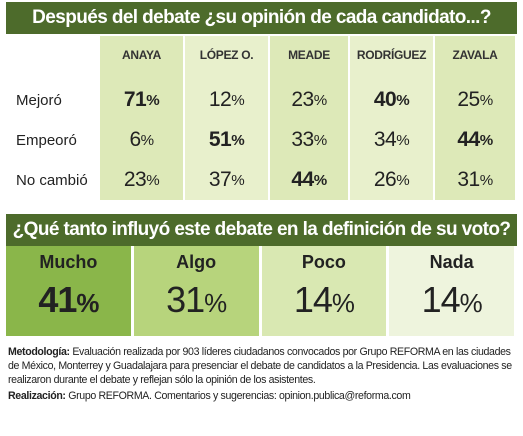 The width and height of the screenshot is (523, 436). What do you see at coordinates (323, 262) in the screenshot?
I see `influence-label: Poco` at bounding box center [323, 262].